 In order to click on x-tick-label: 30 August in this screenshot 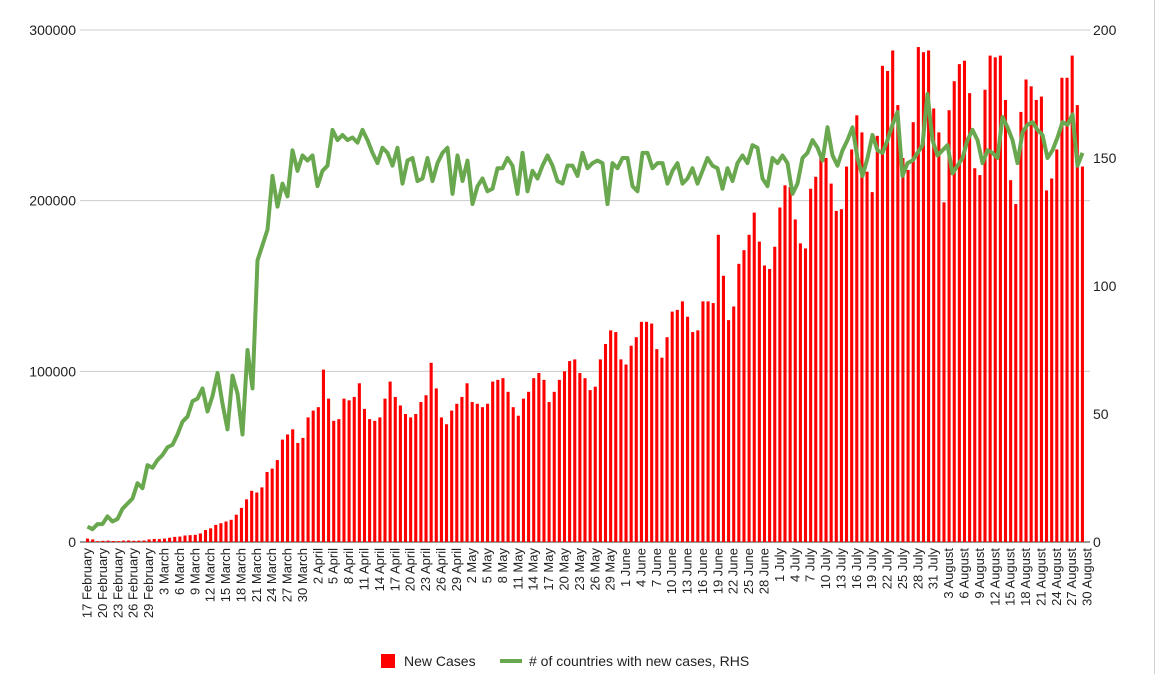, I will do `click(1087, 577)`.